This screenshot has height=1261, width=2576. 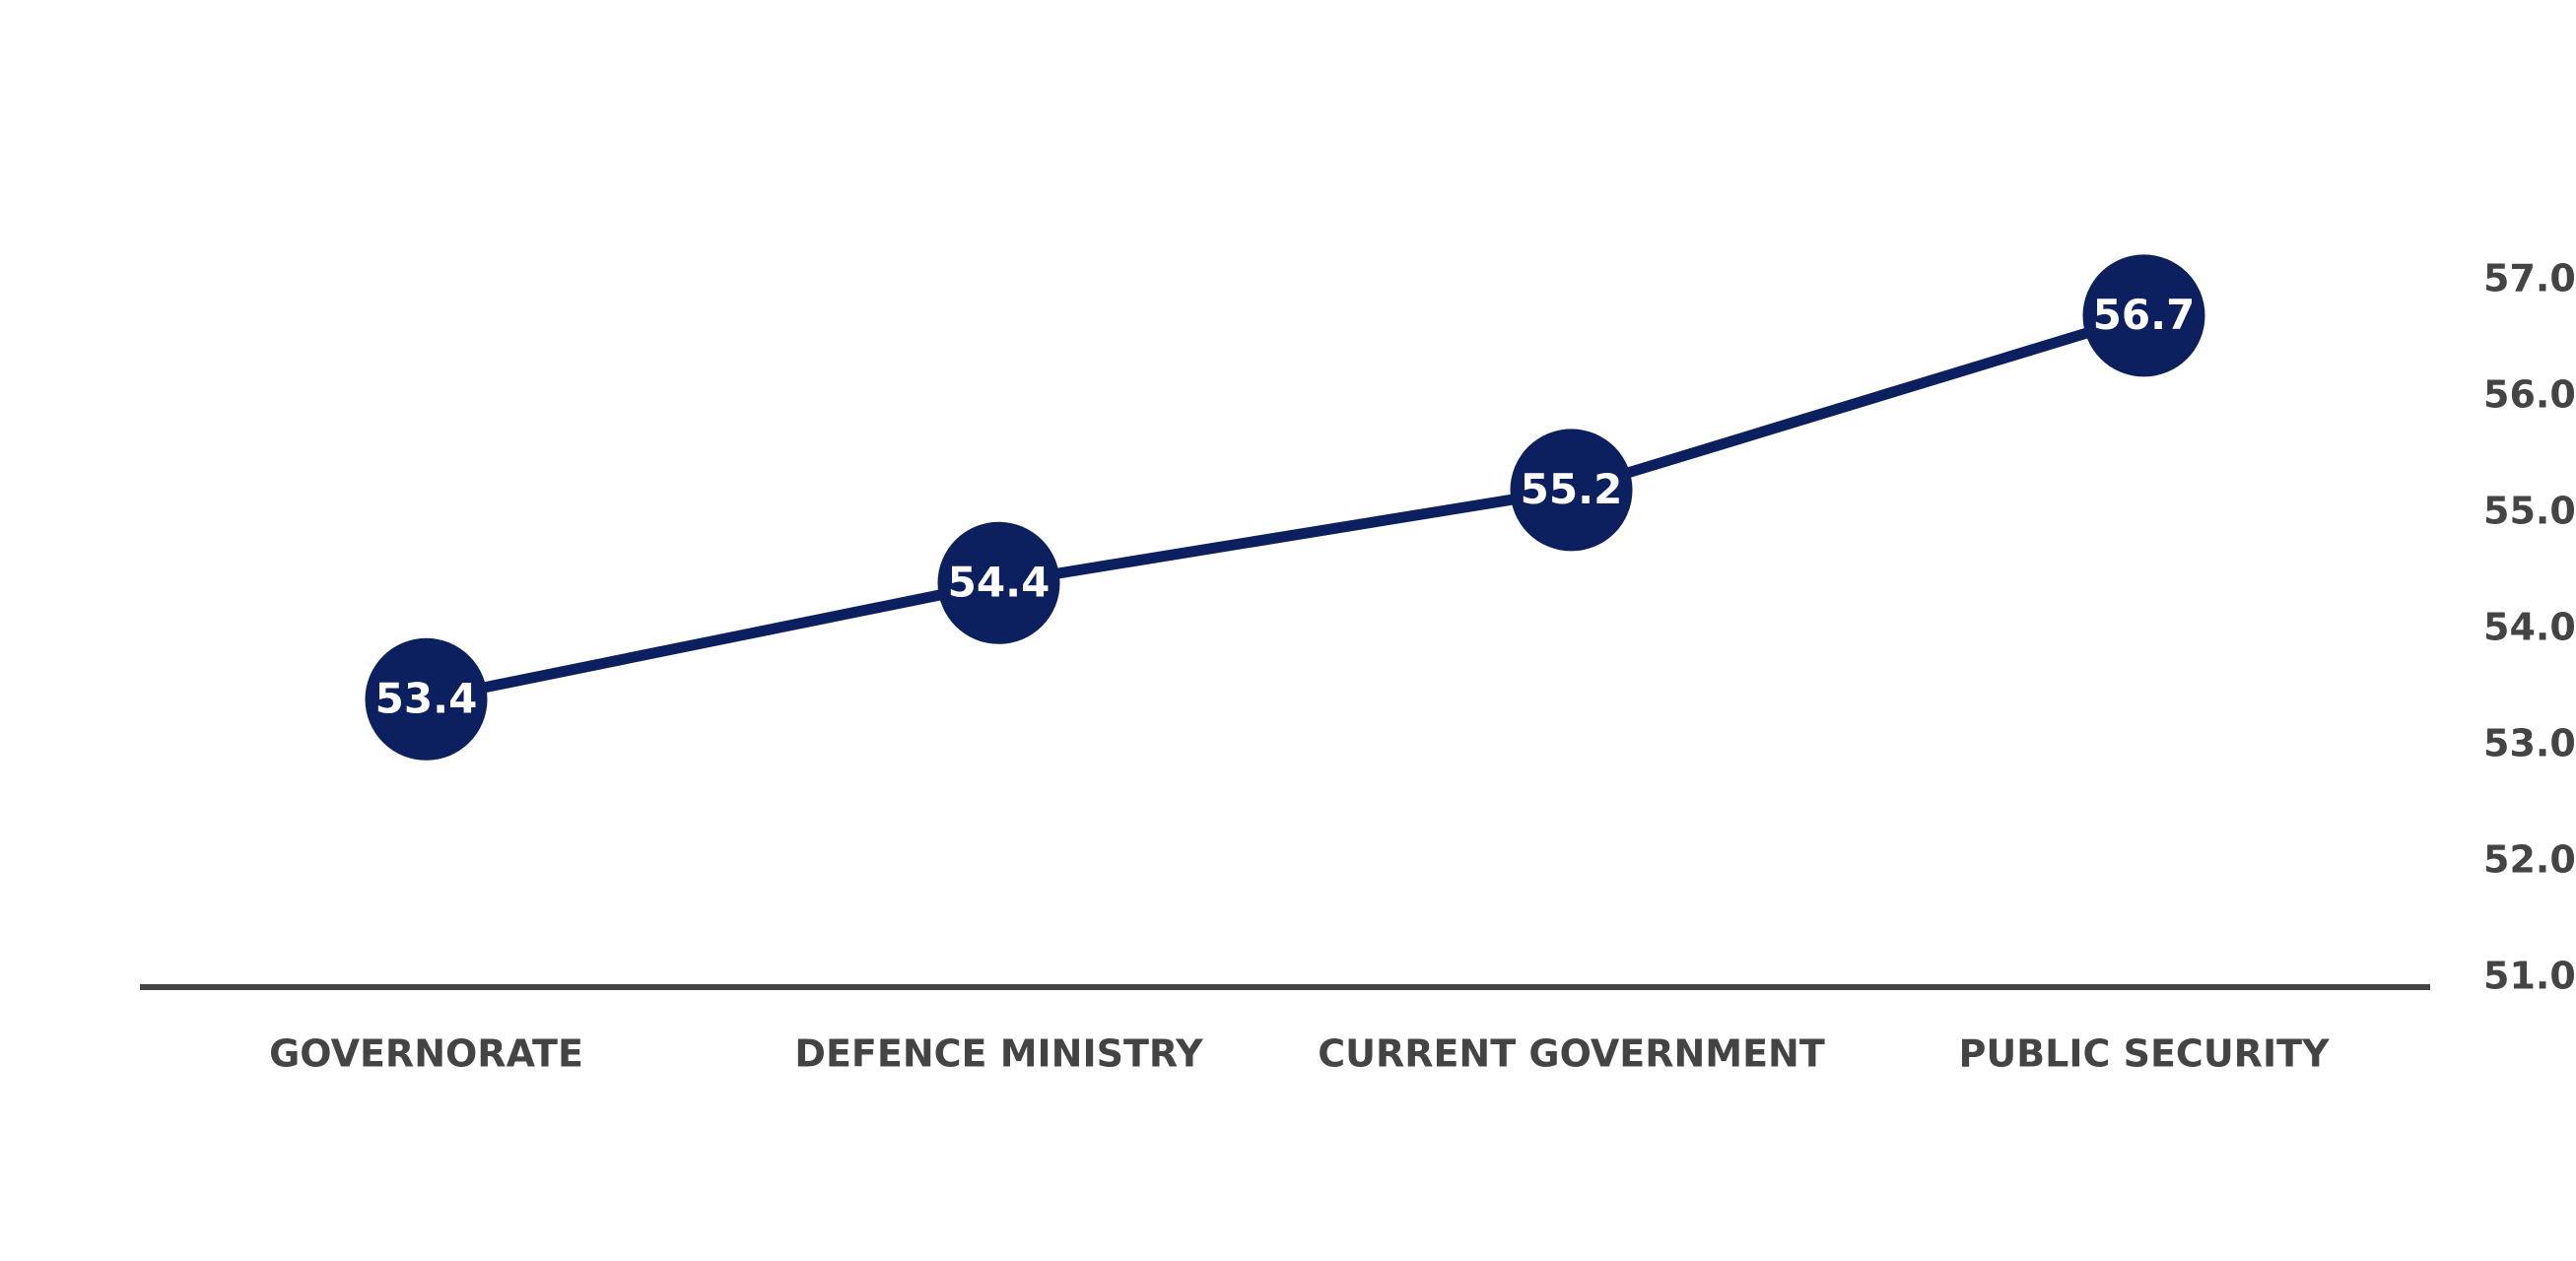 I want to click on value-label: 53.4, so click(x=426, y=698).